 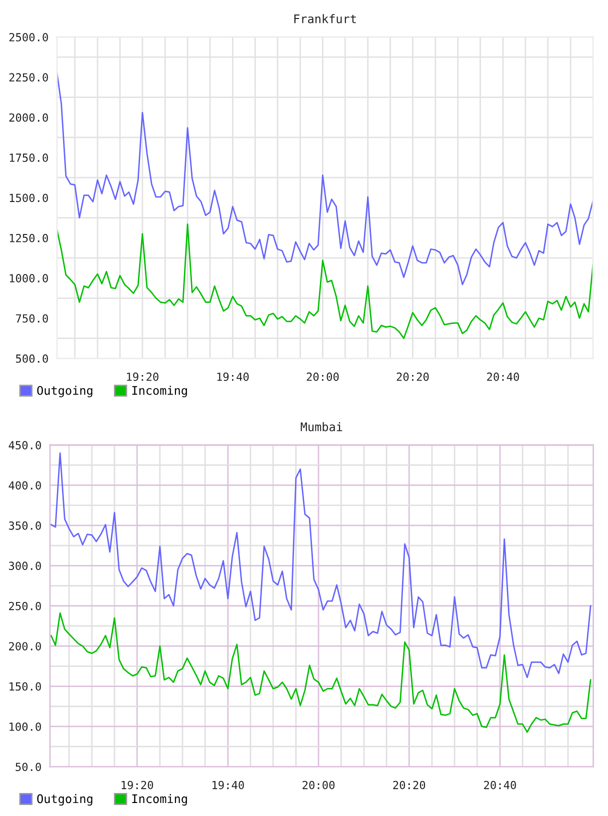 What do you see at coordinates (24, 525) in the screenshot?
I see `y-tick-label: 350.0` at bounding box center [24, 525].